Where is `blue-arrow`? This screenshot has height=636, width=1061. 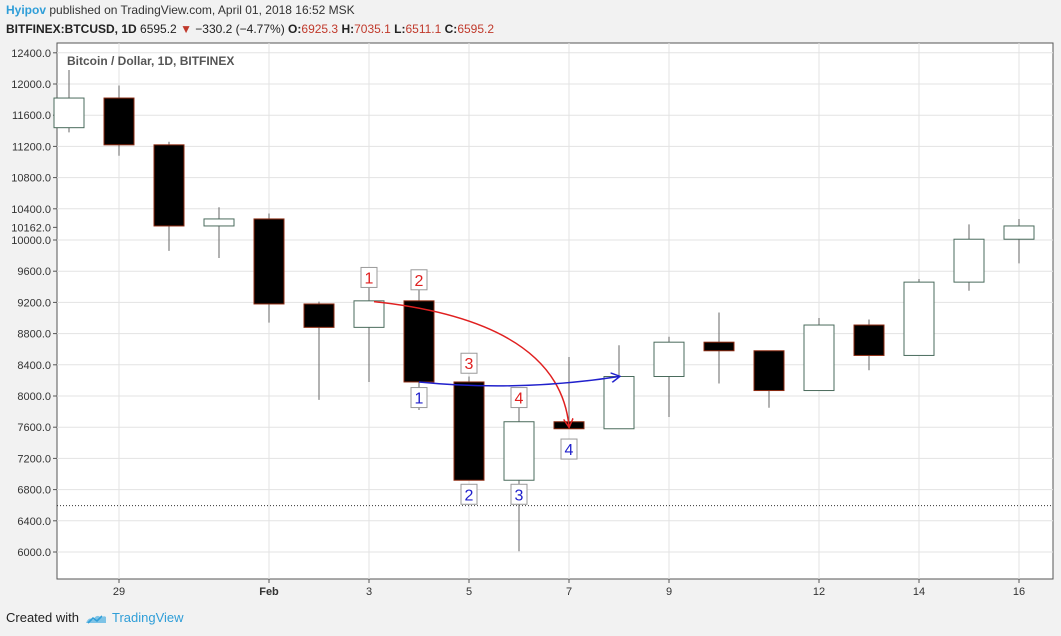
blue-arrow is located at coordinates (518, 382).